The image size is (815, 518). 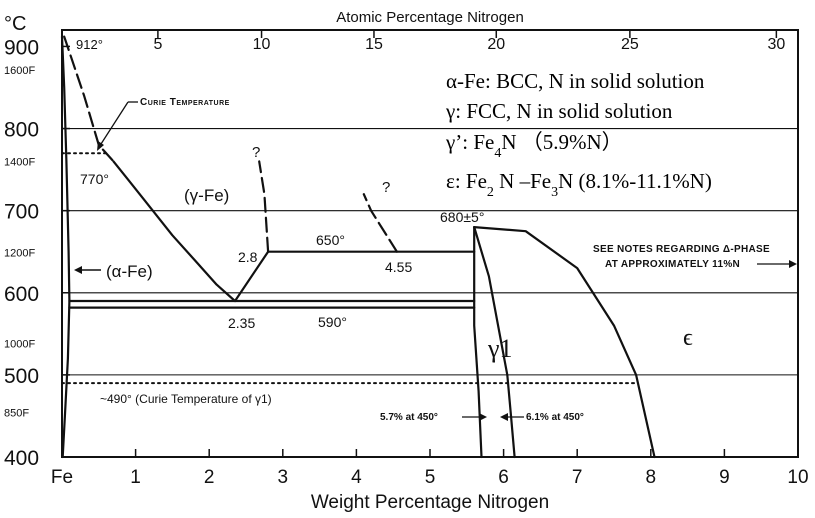 I want to click on x-tick-label-2: 2, so click(x=209, y=477).